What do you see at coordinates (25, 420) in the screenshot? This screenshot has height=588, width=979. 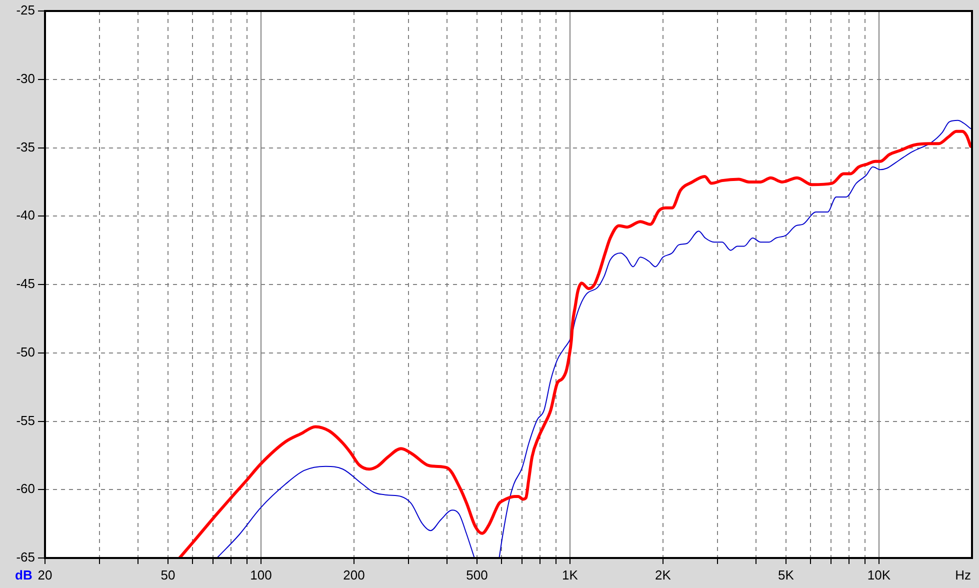 I see `y-tick-label: -55` at bounding box center [25, 420].